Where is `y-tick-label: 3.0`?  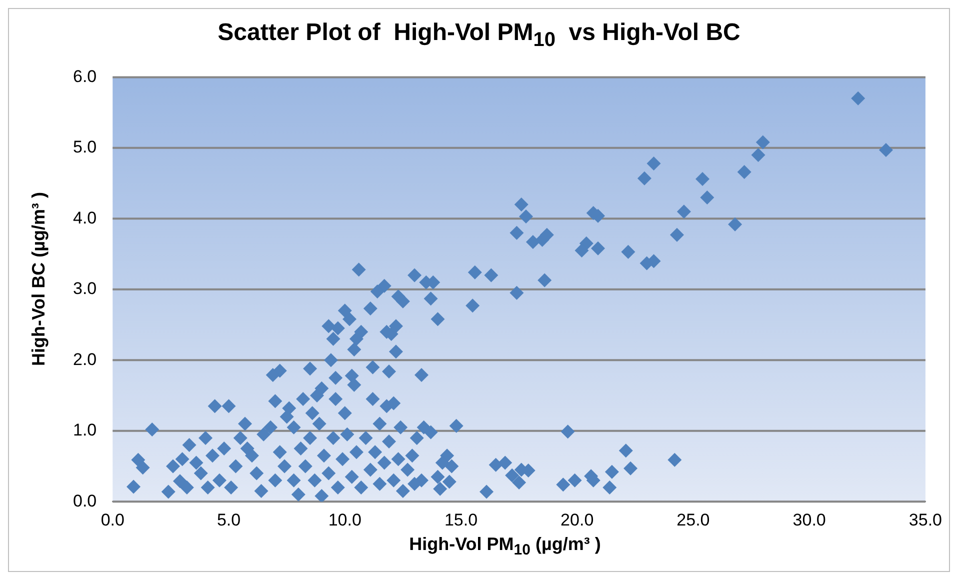 y-tick-label: 3.0 is located at coordinates (84, 288).